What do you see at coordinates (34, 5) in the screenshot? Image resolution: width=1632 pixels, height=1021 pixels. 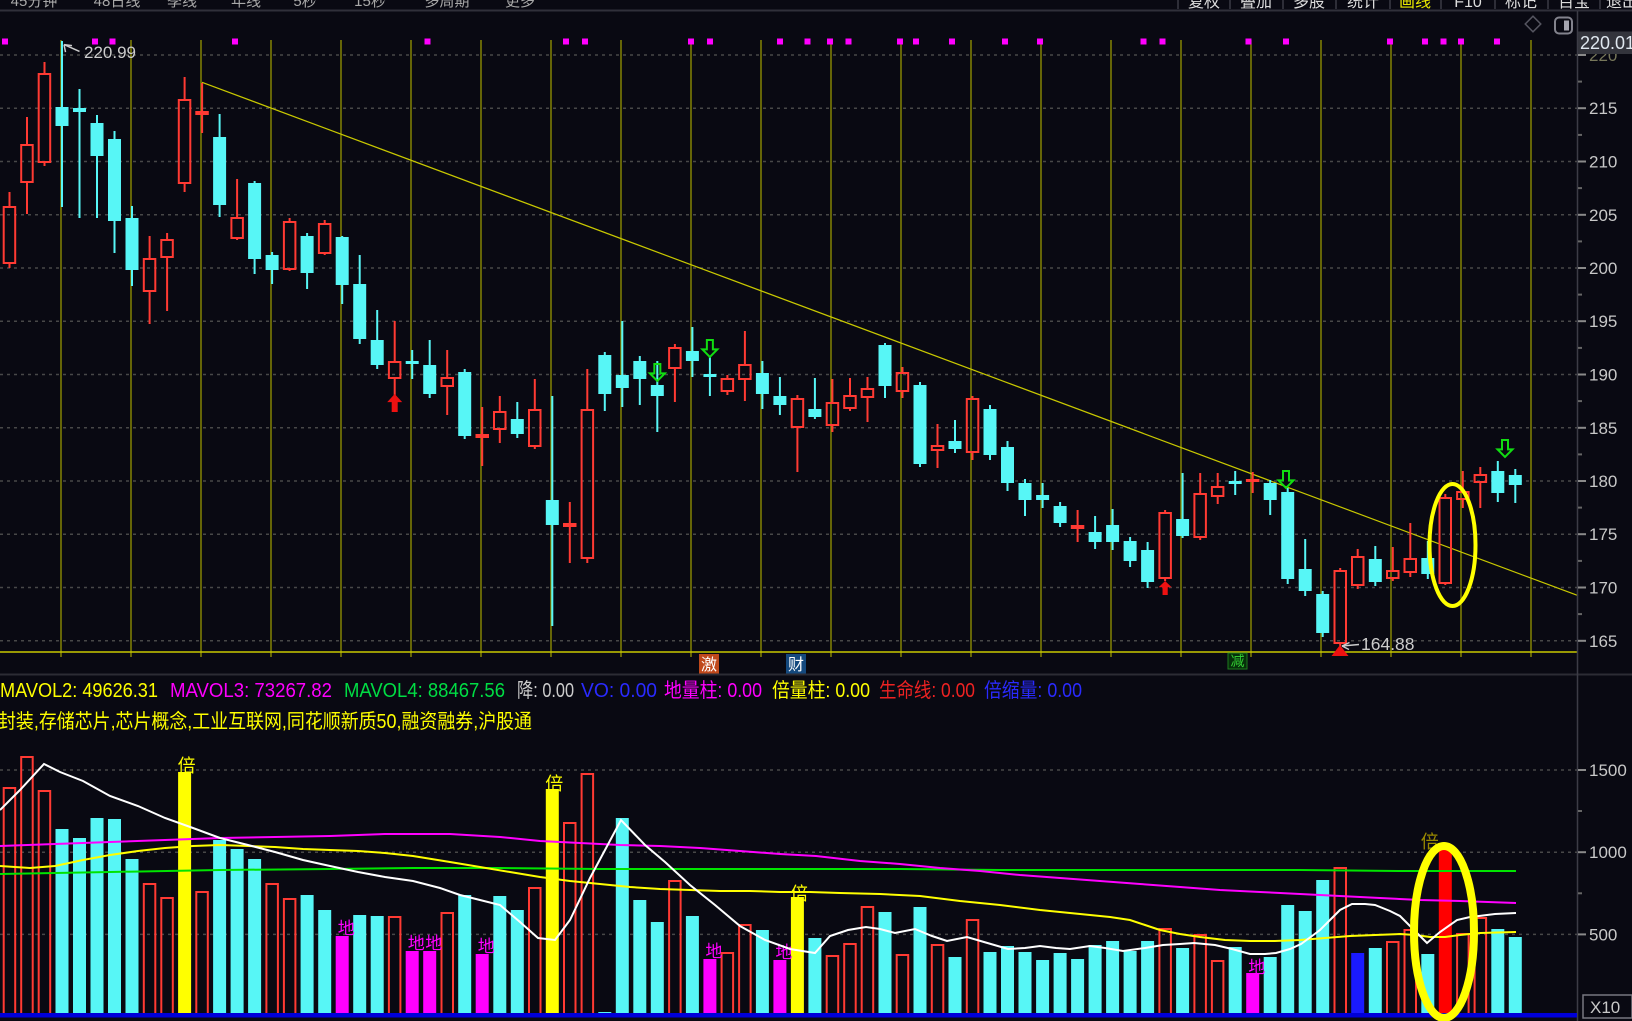 I see `svg-text: 45分钟` at bounding box center [34, 5].